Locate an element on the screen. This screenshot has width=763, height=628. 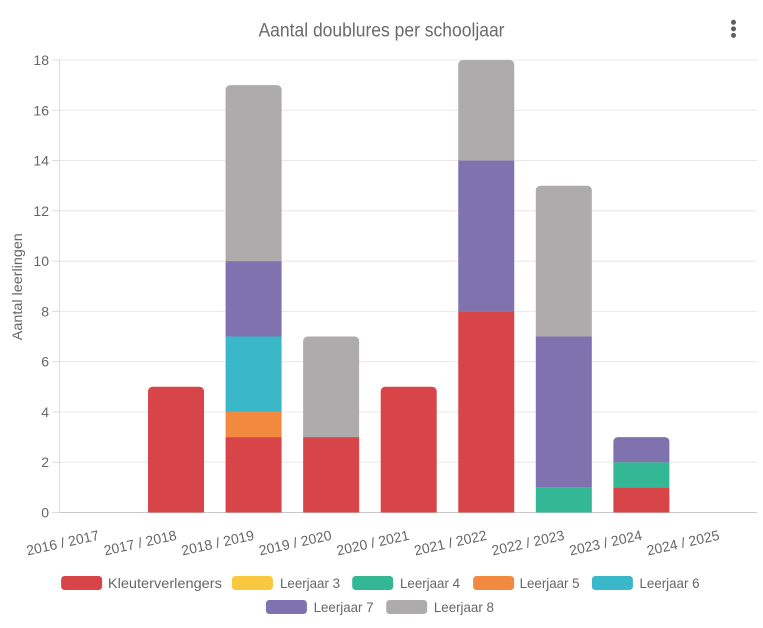
svg-text: 14 is located at coordinates (41, 161).